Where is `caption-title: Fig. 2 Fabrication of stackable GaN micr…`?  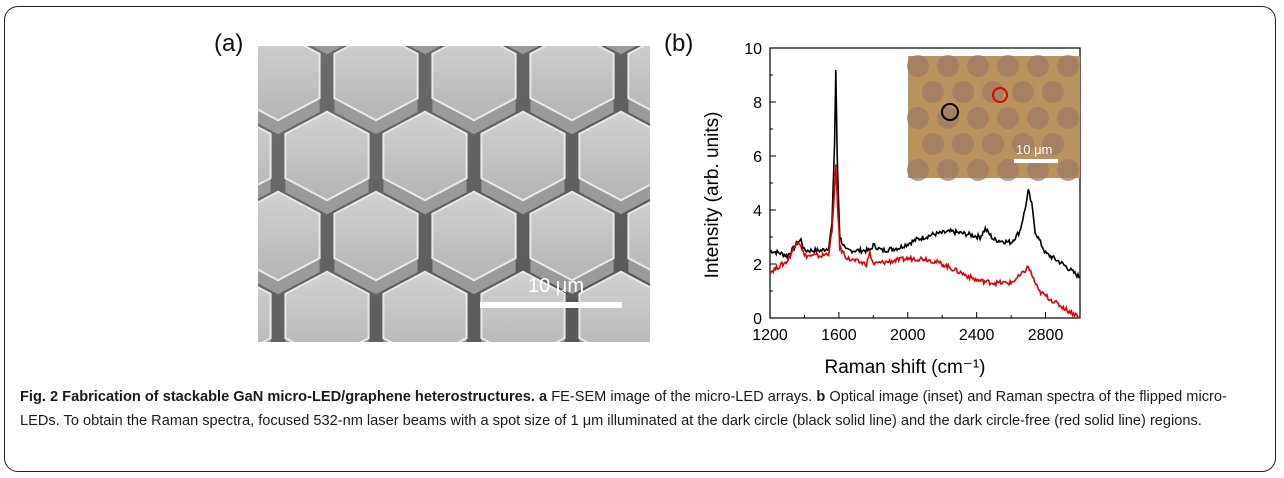 caption-title: Fig. 2 Fabrication of stackable GaN micr… is located at coordinates (277, 397).